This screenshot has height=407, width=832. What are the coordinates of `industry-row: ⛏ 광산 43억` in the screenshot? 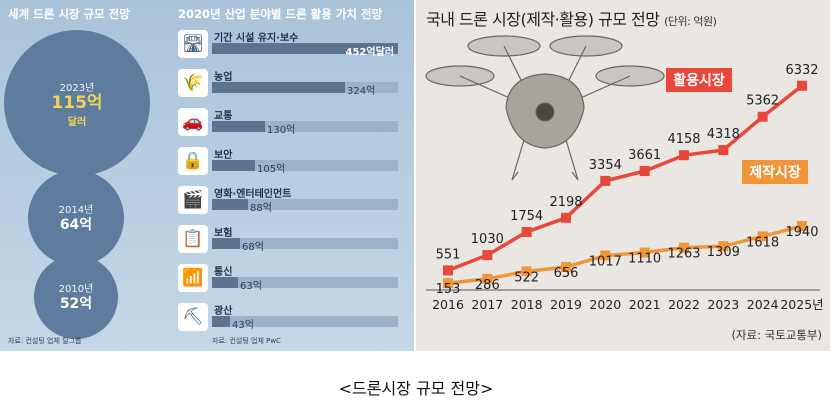 It's located at (292, 319).